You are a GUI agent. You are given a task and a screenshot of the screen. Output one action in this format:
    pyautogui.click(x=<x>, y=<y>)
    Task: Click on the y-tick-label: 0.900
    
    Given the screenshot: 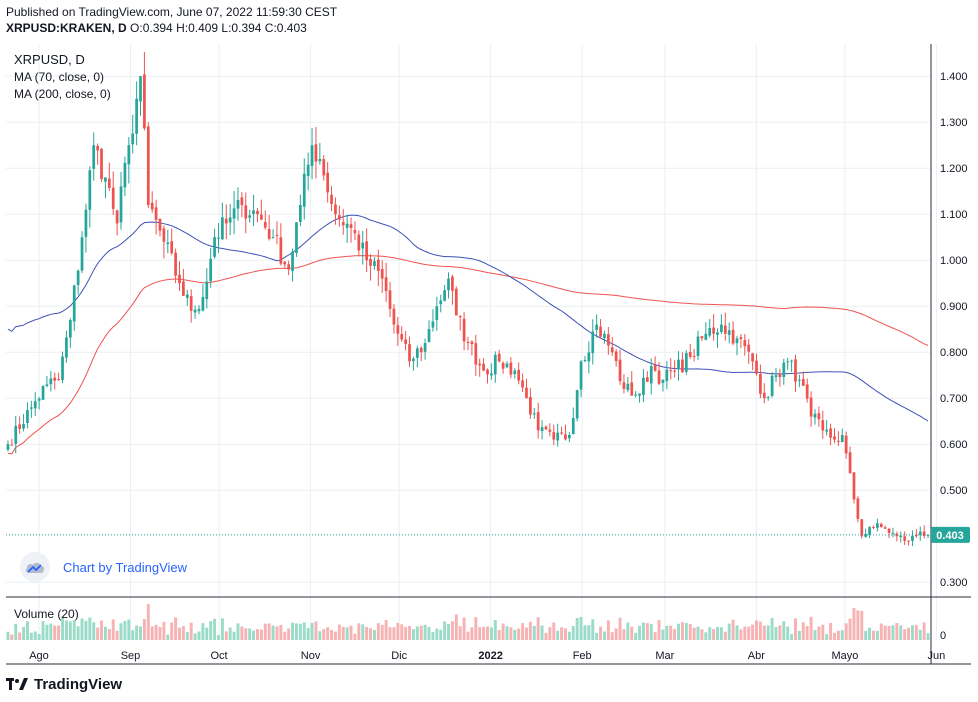 What is the action you would take?
    pyautogui.click(x=954, y=307)
    